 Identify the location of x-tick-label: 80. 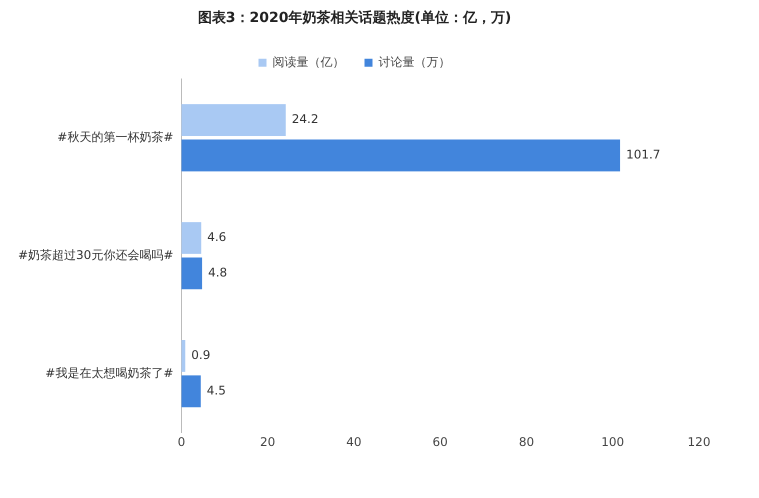
(526, 441).